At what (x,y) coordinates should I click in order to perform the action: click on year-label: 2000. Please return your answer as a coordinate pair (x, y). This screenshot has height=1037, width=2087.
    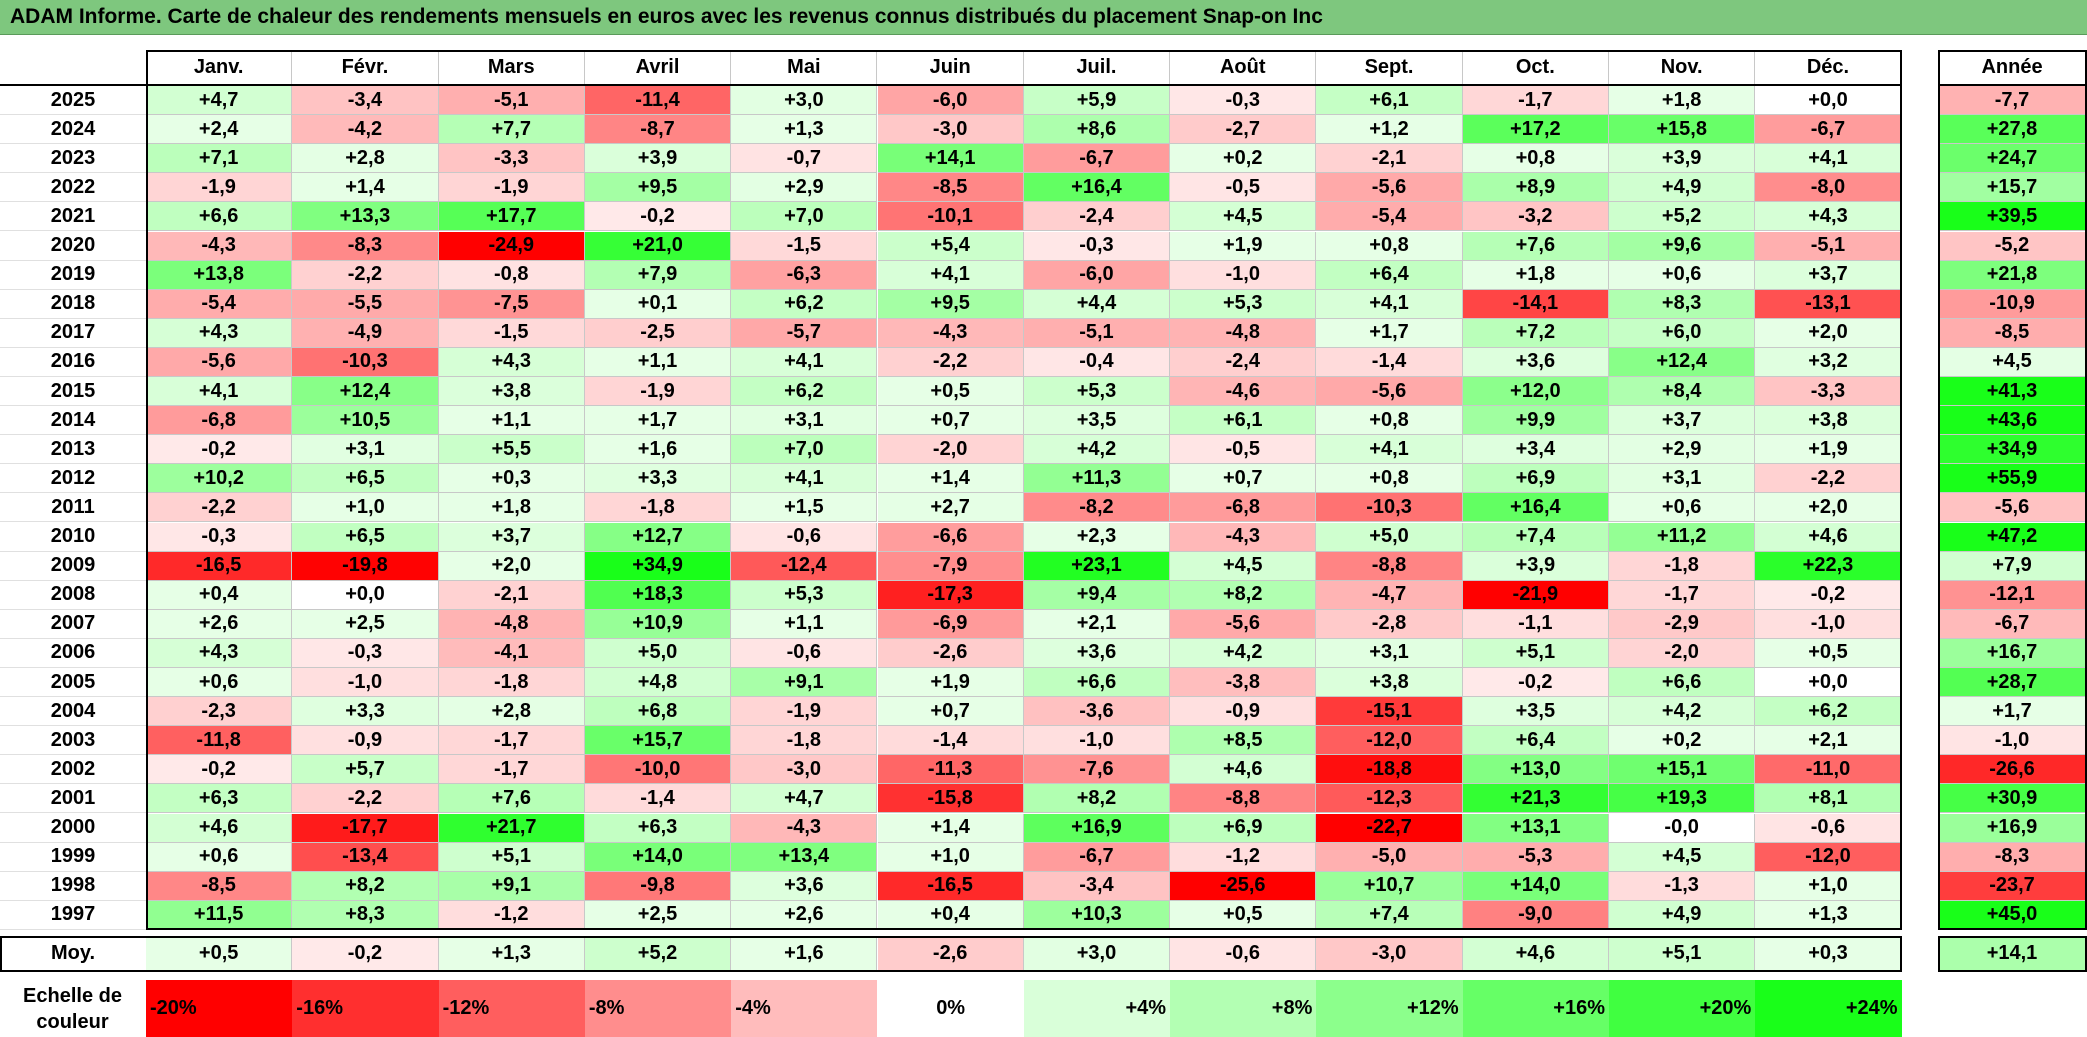
    Looking at the image, I should click on (73, 828).